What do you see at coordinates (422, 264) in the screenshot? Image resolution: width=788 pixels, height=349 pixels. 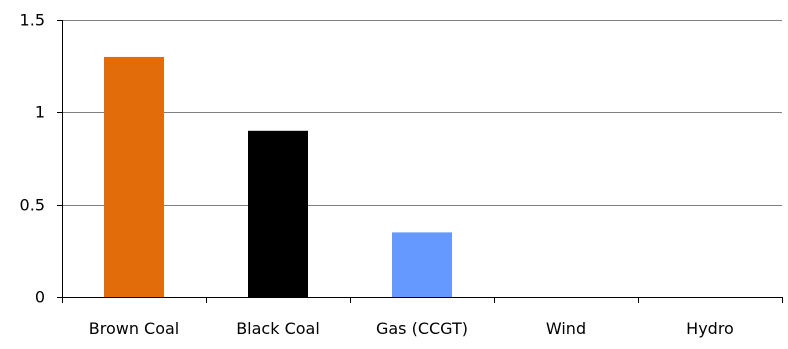 I see `bar-gas-ccgt` at bounding box center [422, 264].